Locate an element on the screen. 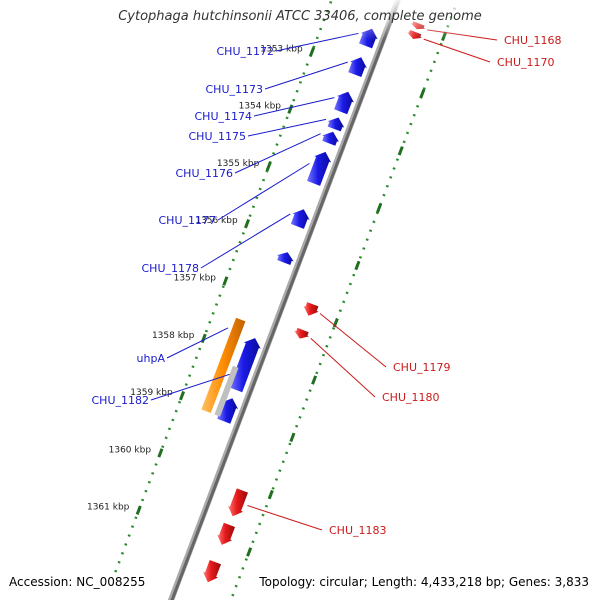 The width and height of the screenshot is (600, 600). kbp-tick-label: 1357 kbp is located at coordinates (195, 279).